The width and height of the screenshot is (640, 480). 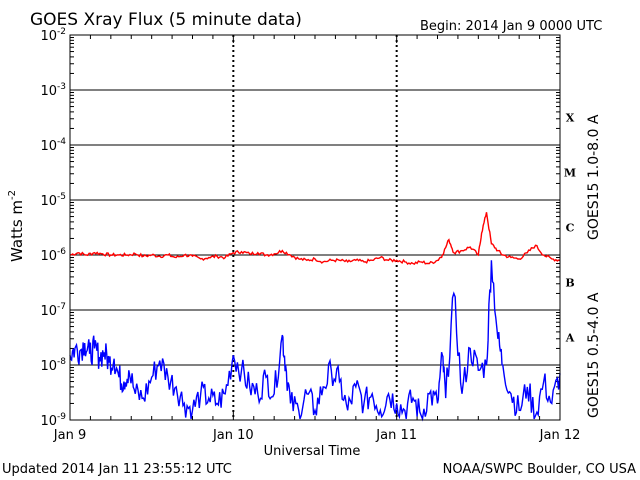 I want to click on y-tick-label: 10⁻⁹, so click(x=53, y=420).